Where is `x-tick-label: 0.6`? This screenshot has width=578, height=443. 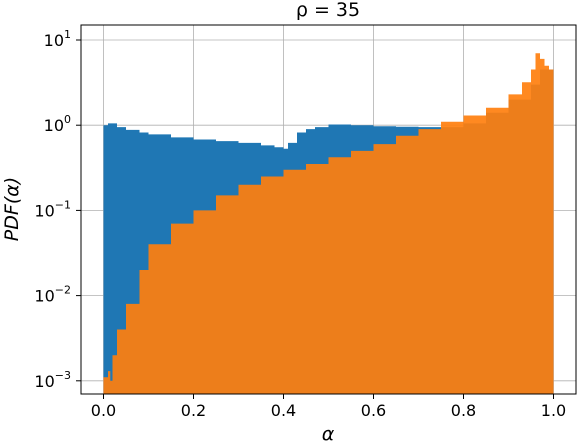 x-tick-label: 0.6 is located at coordinates (373, 410).